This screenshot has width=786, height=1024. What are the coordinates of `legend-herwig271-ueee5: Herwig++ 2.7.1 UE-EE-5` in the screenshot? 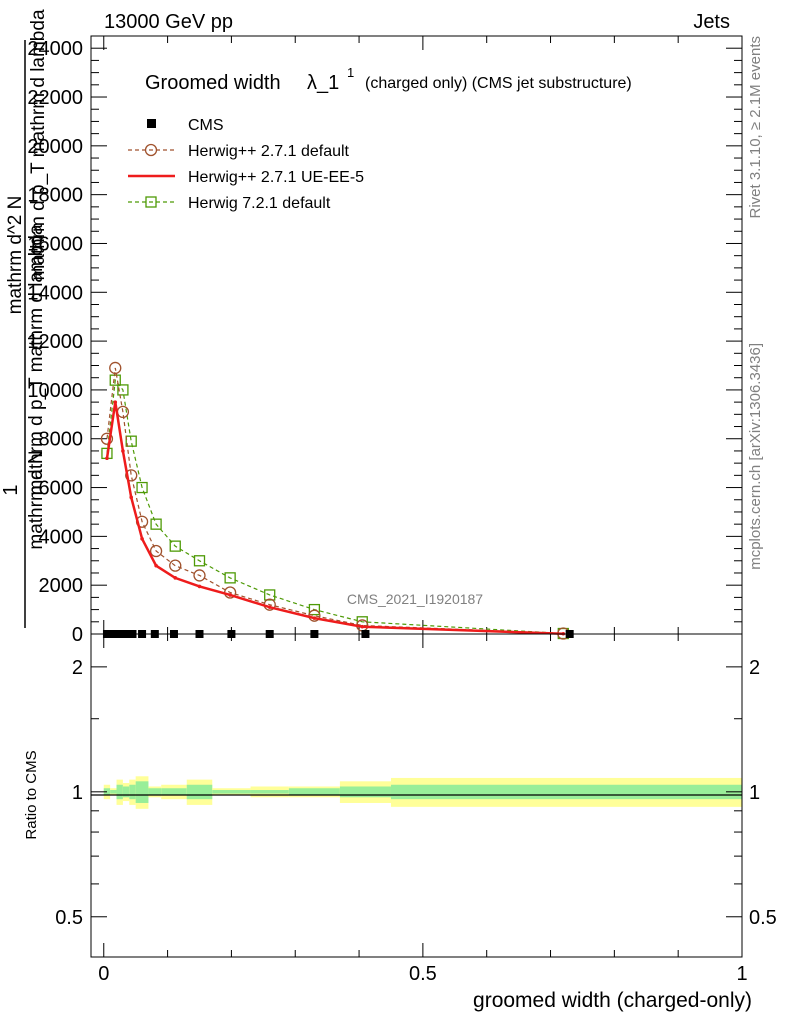 It's located at (246, 177).